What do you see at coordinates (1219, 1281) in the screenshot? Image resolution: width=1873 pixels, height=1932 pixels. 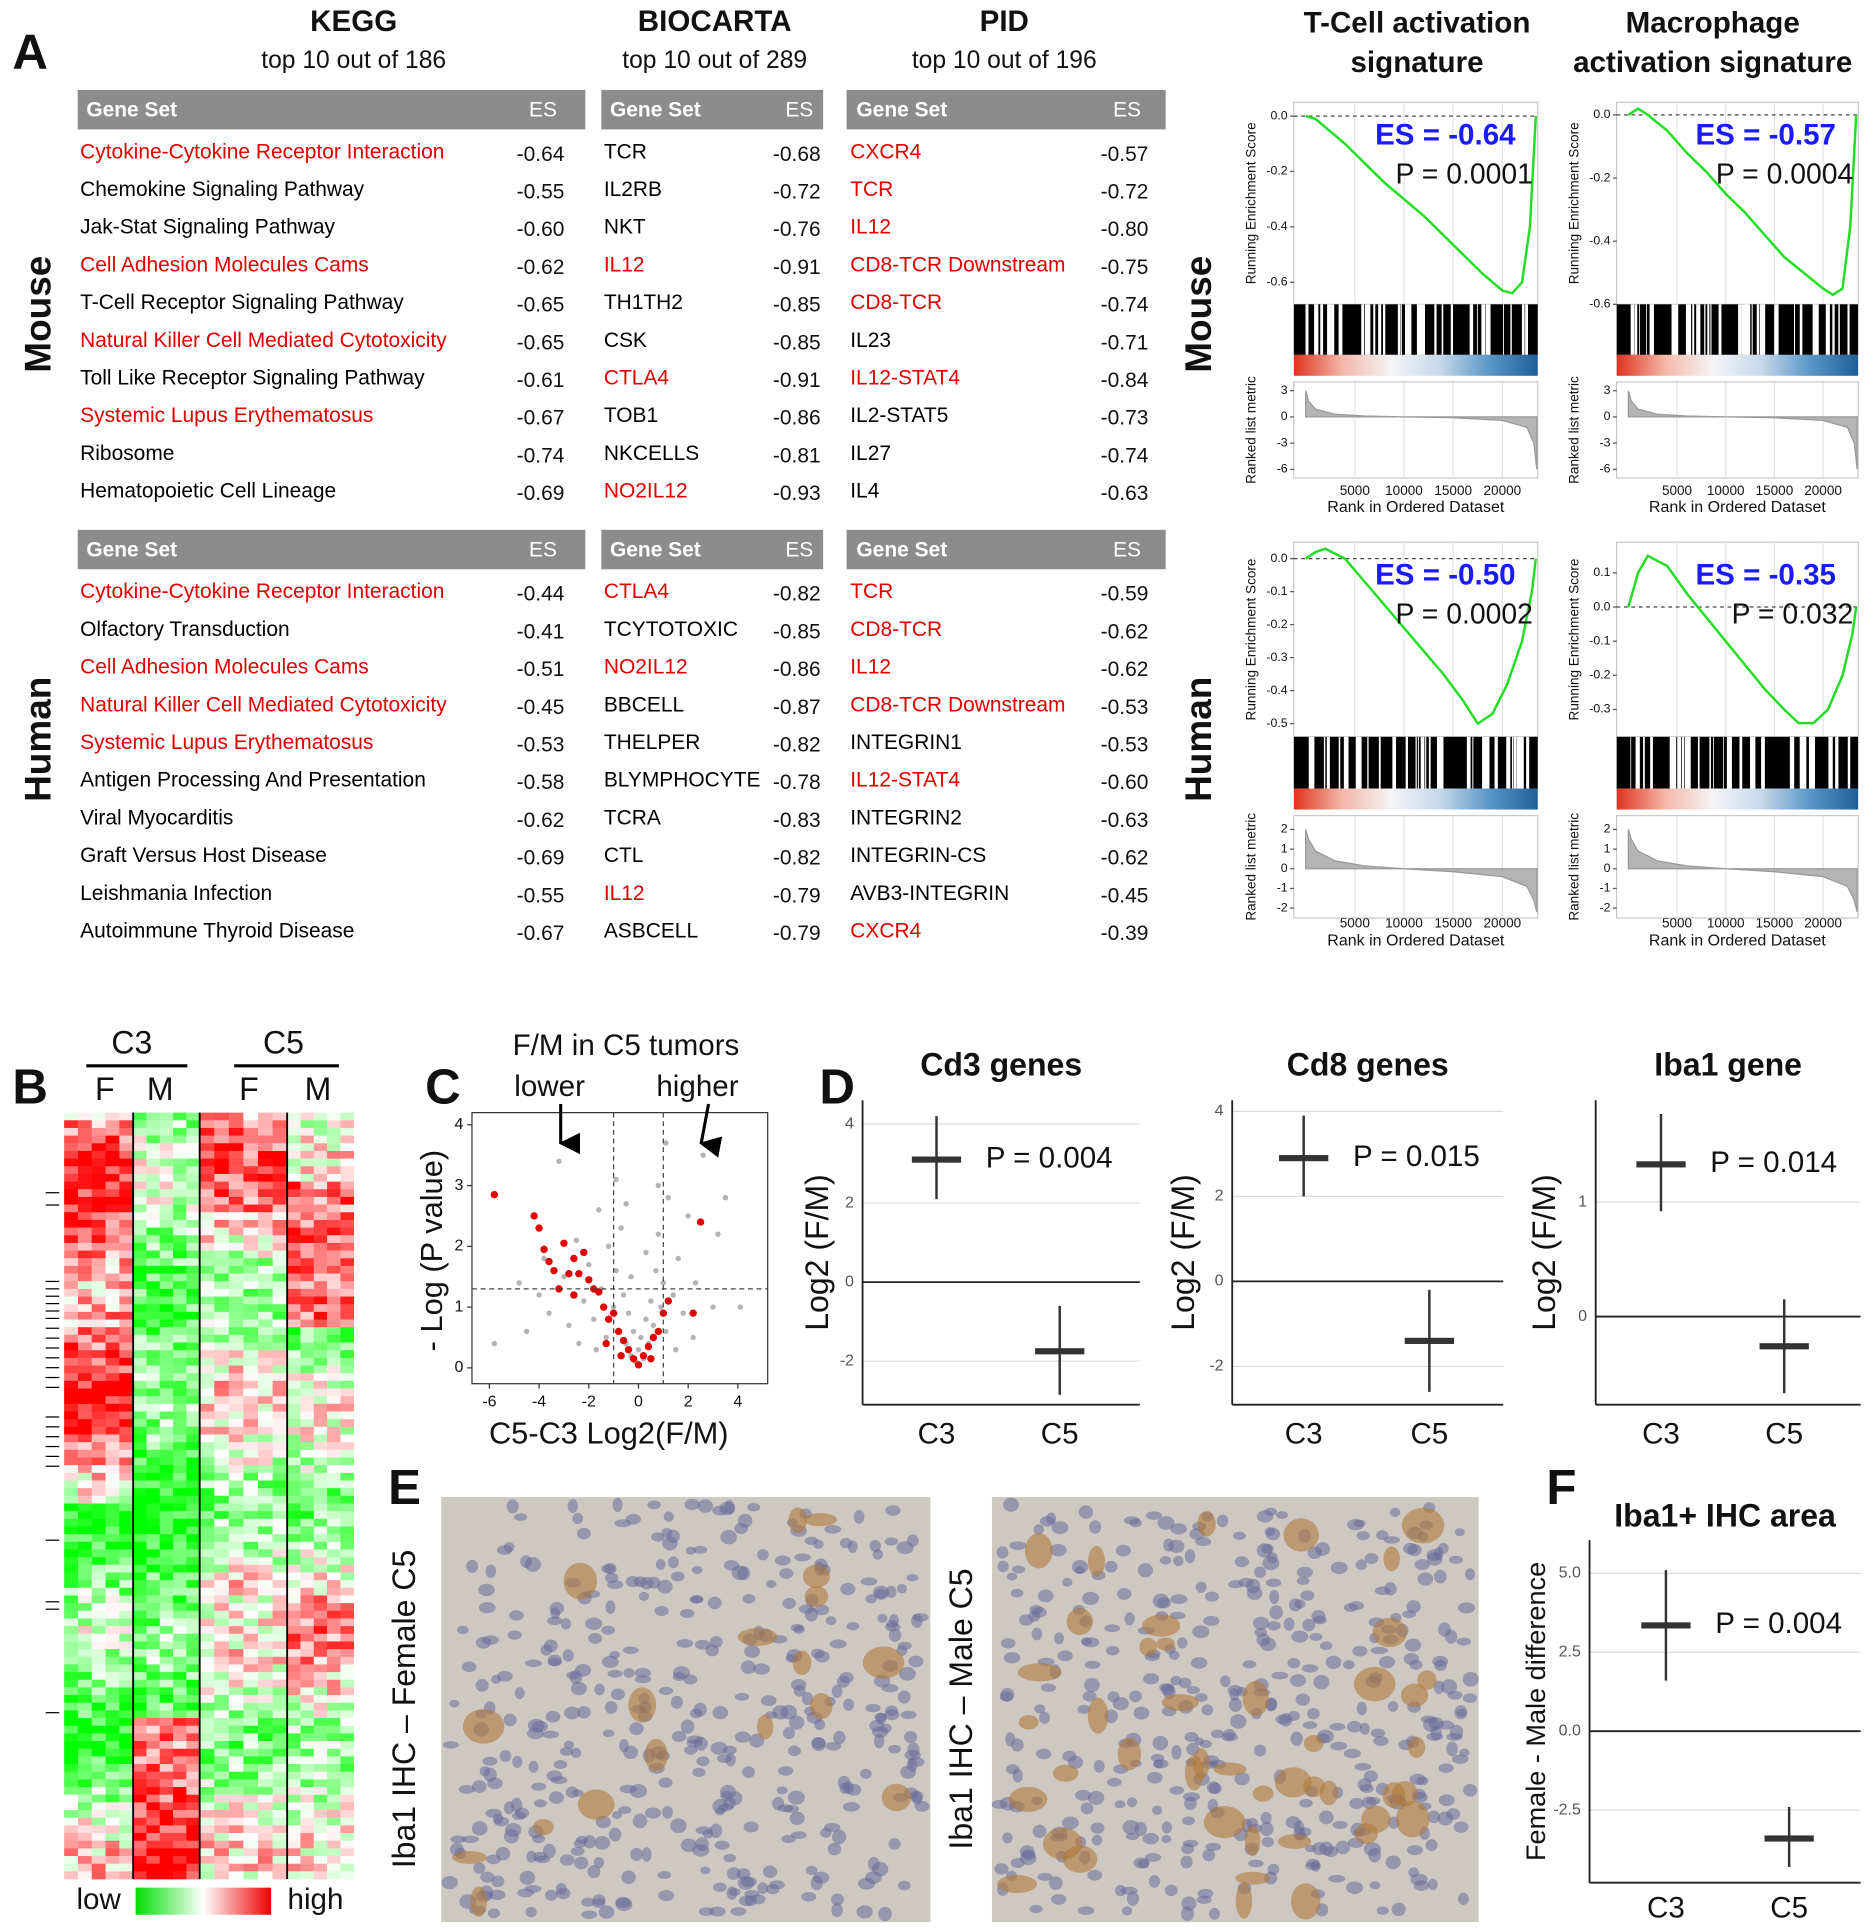 I see `y-tick-label: 0` at bounding box center [1219, 1281].